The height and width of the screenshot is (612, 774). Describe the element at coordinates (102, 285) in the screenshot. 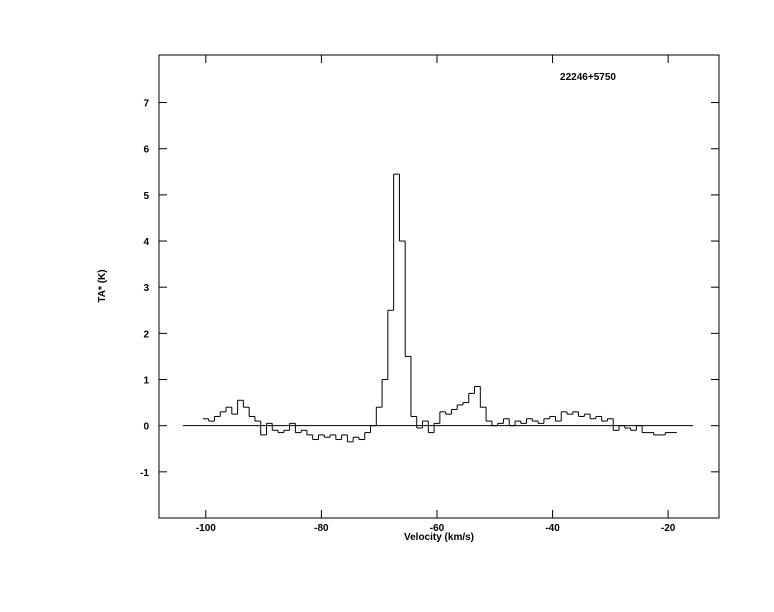

I see `y-axis-label: TA* (K)` at that location.